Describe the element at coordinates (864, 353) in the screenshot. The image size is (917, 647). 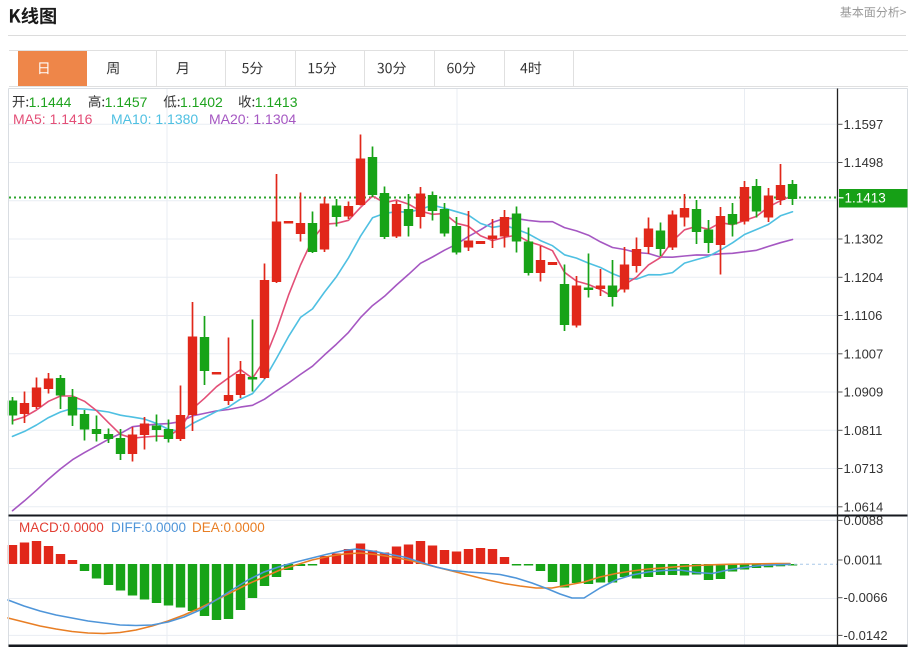
I see `svg-text: 1.1007` at that location.